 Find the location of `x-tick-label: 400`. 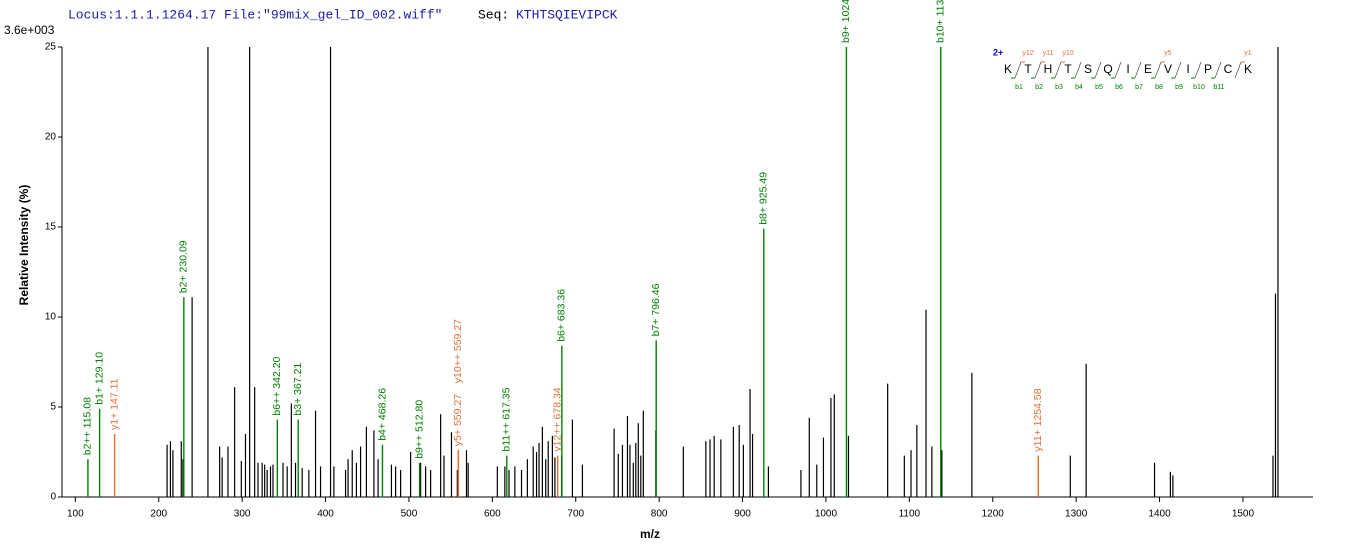

x-tick-label: 400 is located at coordinates (325, 514).